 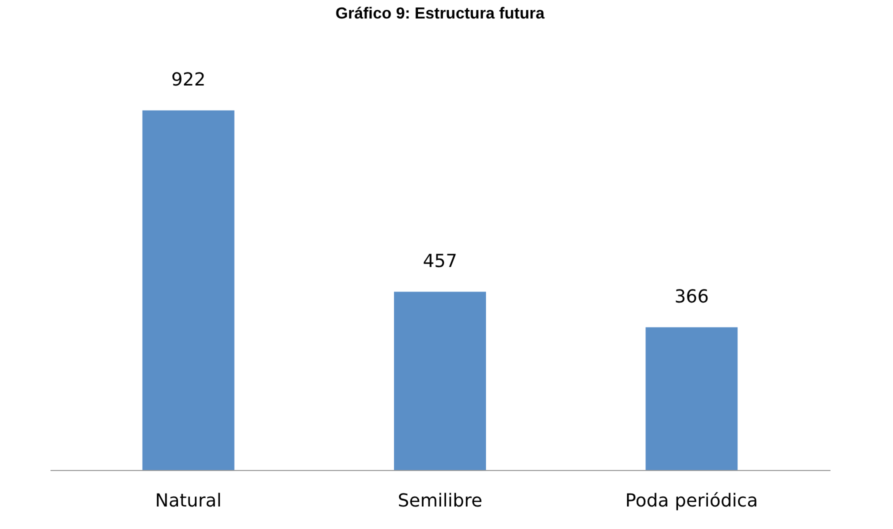 What do you see at coordinates (691, 501) in the screenshot?
I see `x-tick-label: Poda periódica` at bounding box center [691, 501].